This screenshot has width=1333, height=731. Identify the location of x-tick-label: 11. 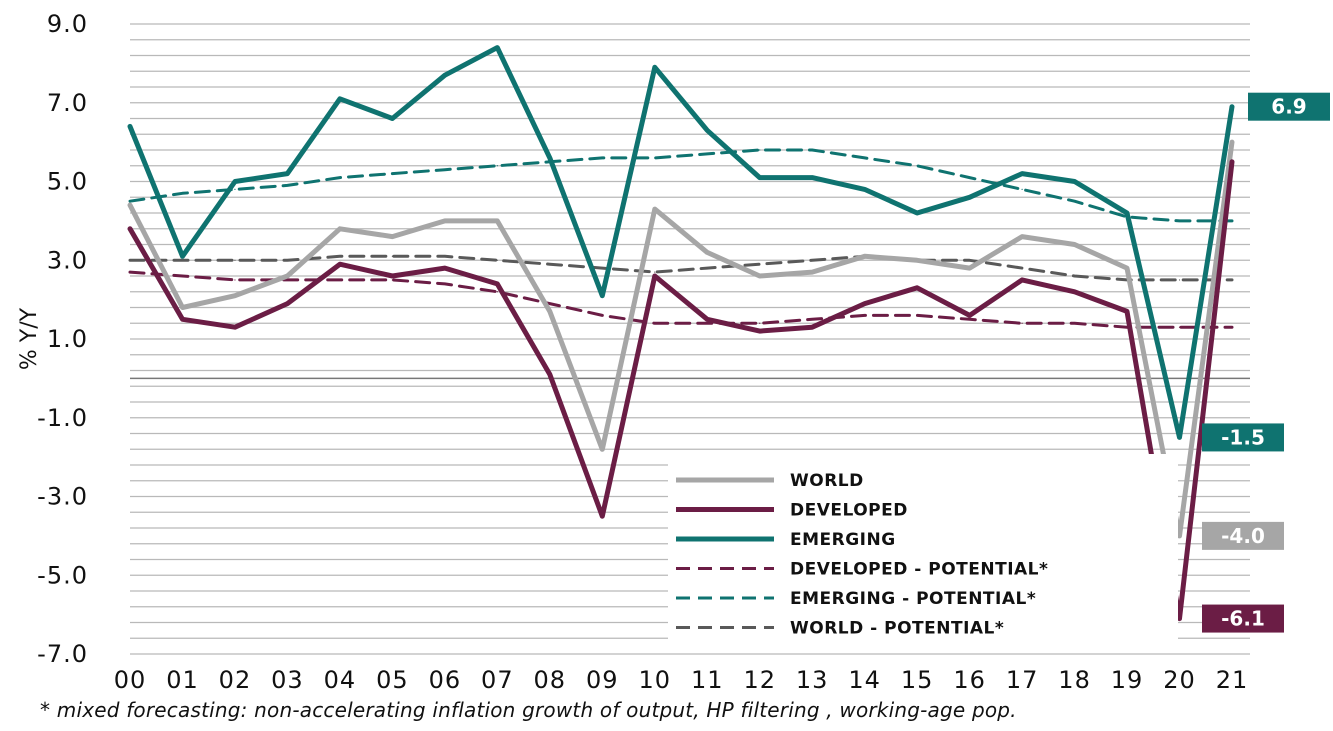
(707, 680).